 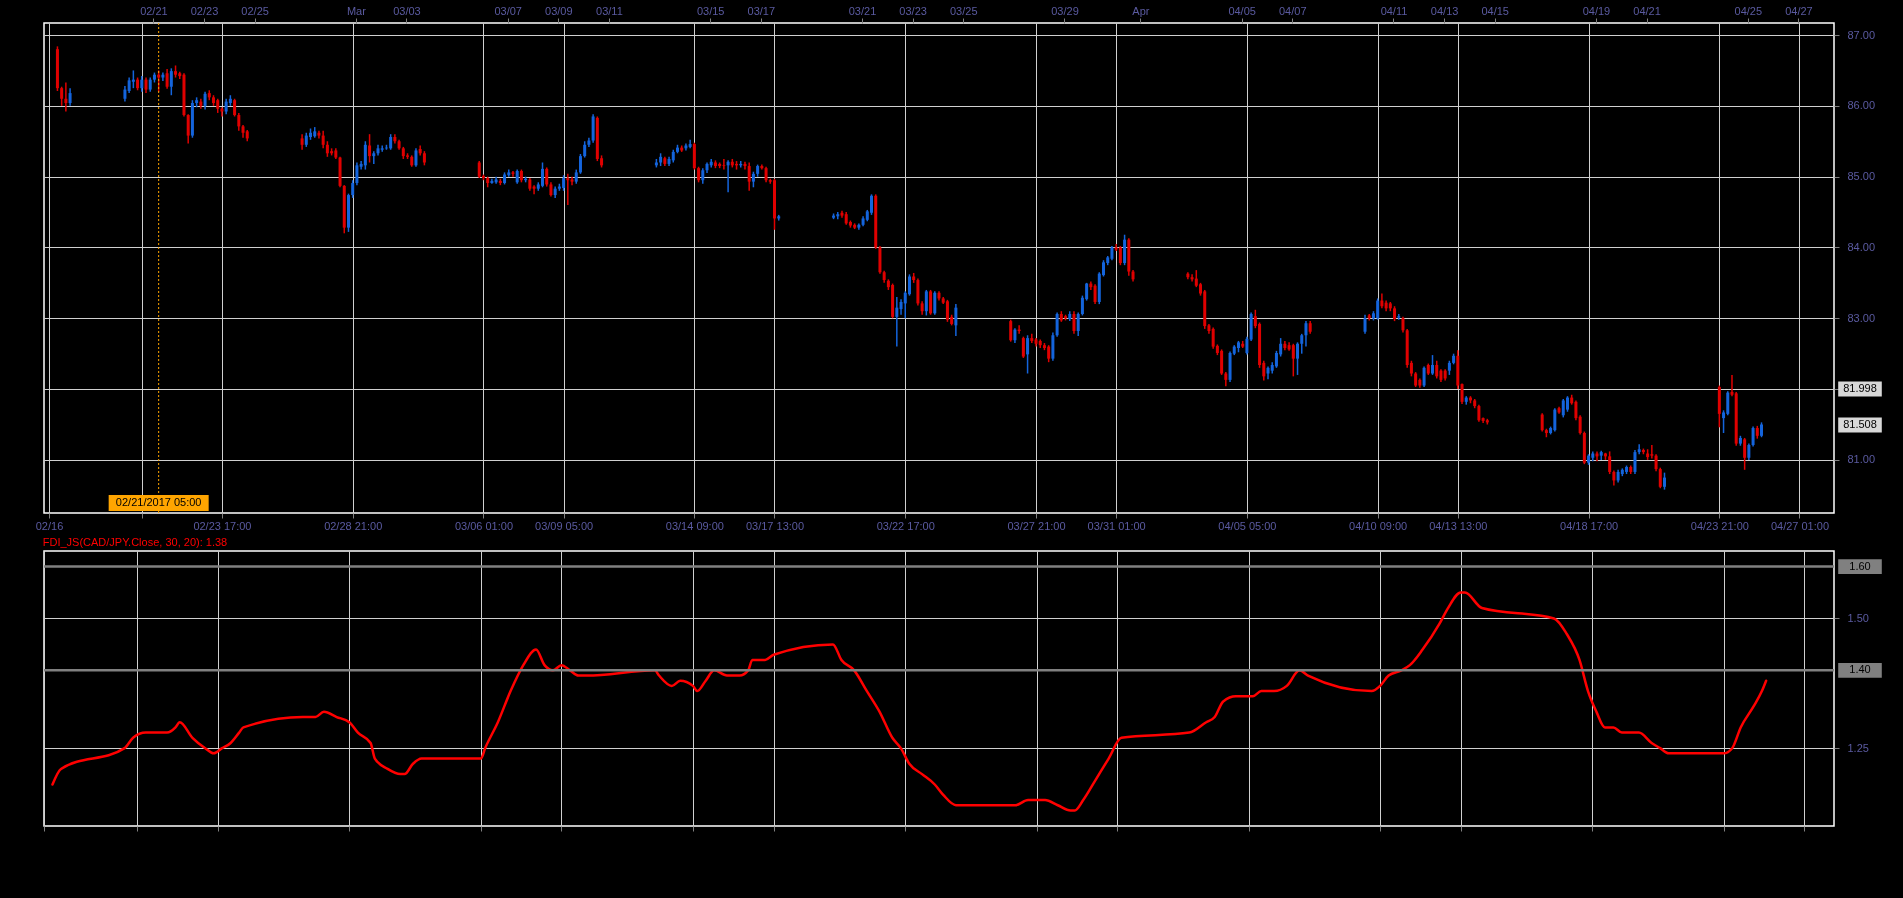 I want to click on y-tick-label: 1.25, so click(x=1858, y=747).